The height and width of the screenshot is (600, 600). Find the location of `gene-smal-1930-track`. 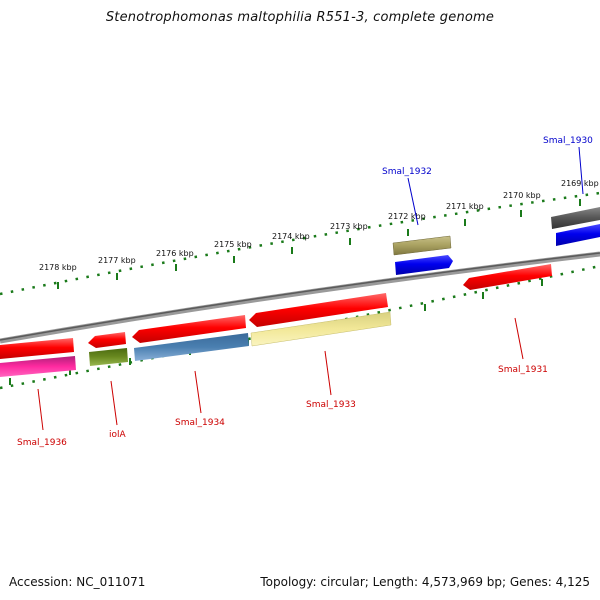

gene-smal-1930-track is located at coordinates (575, 226).